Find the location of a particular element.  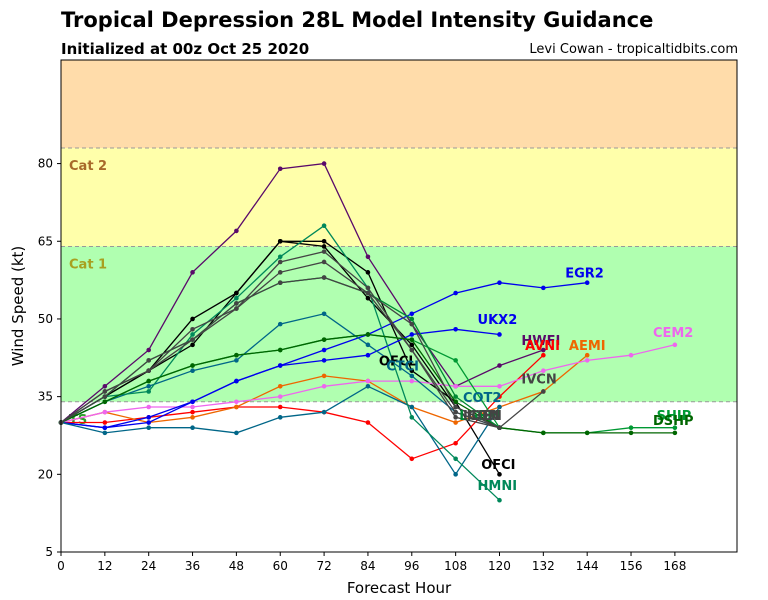

label-igen: IGEN is located at coordinates (484, 416).